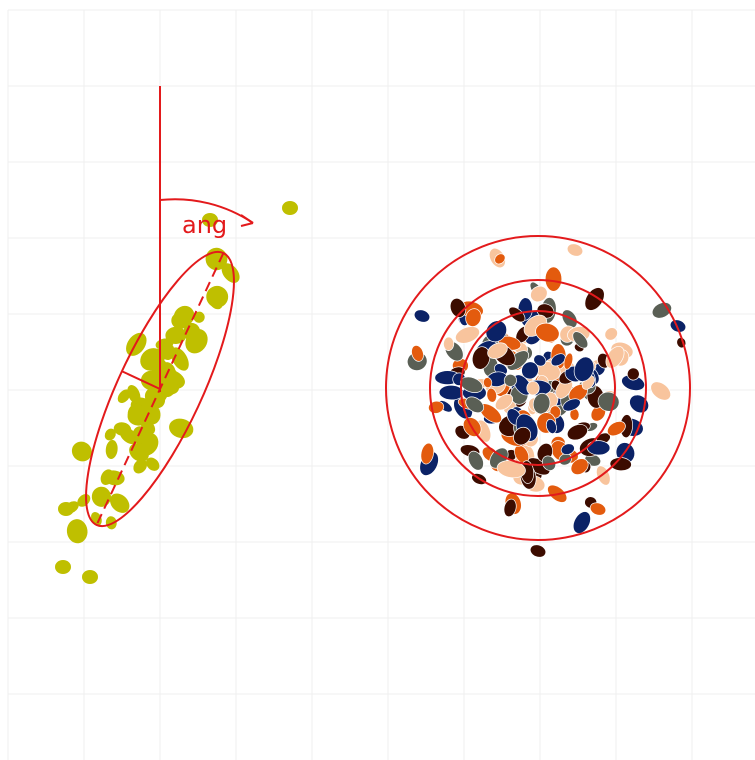  I want to click on covariance-ellipse-group, so click(160, 389).